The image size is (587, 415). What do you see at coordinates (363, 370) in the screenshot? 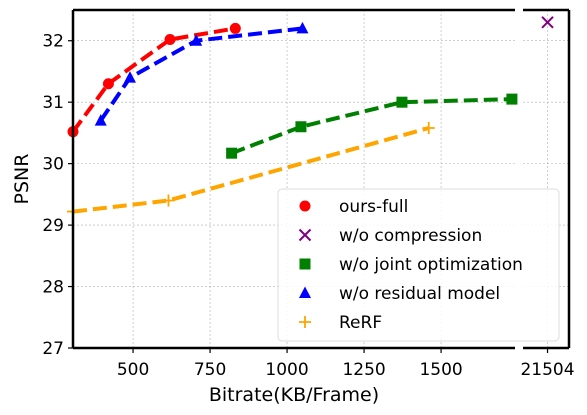
I see `x-tick-label: 1250` at bounding box center [363, 370].